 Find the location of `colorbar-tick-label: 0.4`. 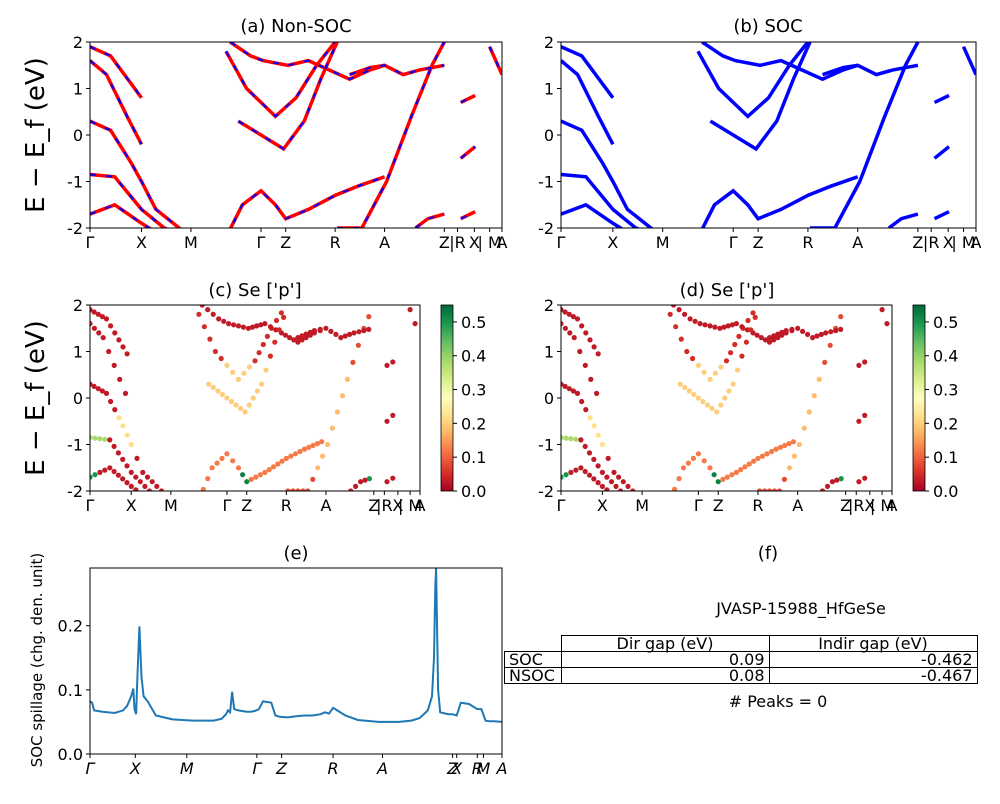

colorbar-tick-label: 0.4 is located at coordinates (945, 356).